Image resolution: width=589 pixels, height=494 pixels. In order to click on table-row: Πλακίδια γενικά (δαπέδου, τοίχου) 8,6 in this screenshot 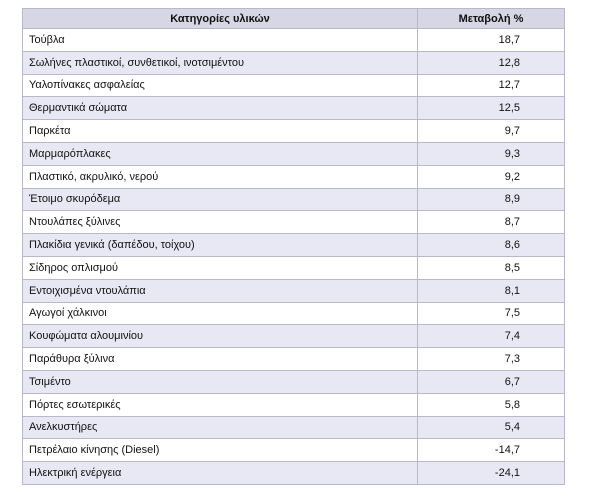, I will do `click(293, 245)`.